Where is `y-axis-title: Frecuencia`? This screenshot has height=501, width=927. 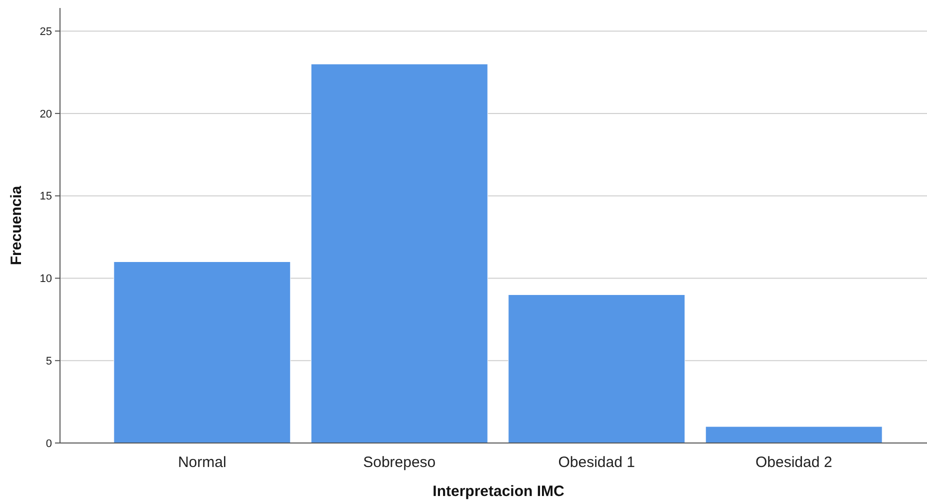
y-axis-title: Frecuencia is located at coordinates (16, 225).